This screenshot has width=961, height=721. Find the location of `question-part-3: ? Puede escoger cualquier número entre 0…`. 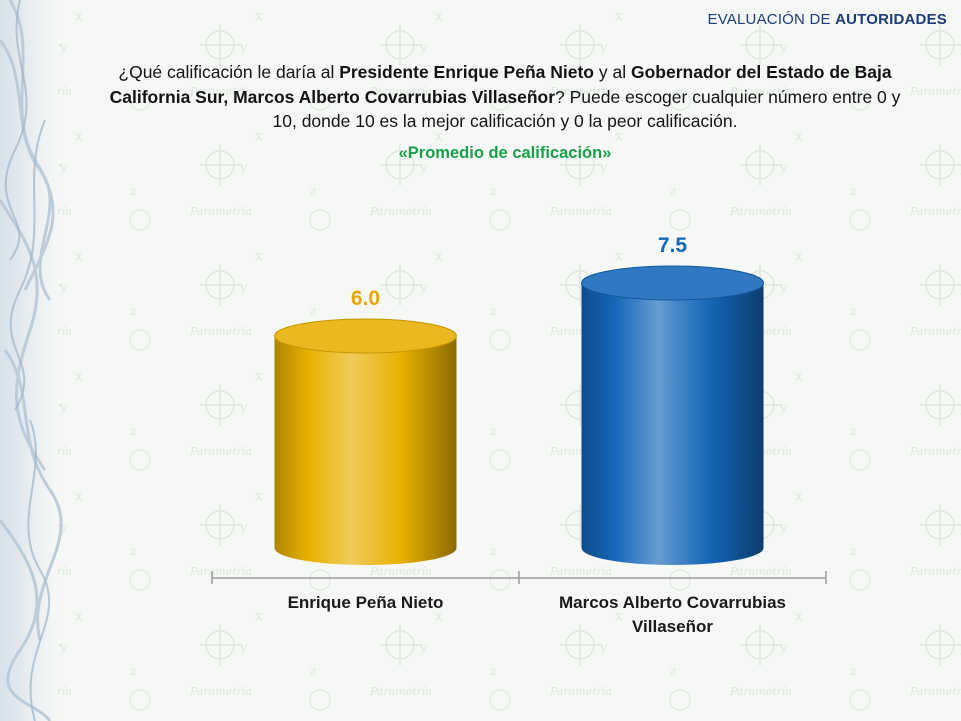

question-part-3: ? Puede escoger cualquier número entre 0… is located at coordinates (586, 109).